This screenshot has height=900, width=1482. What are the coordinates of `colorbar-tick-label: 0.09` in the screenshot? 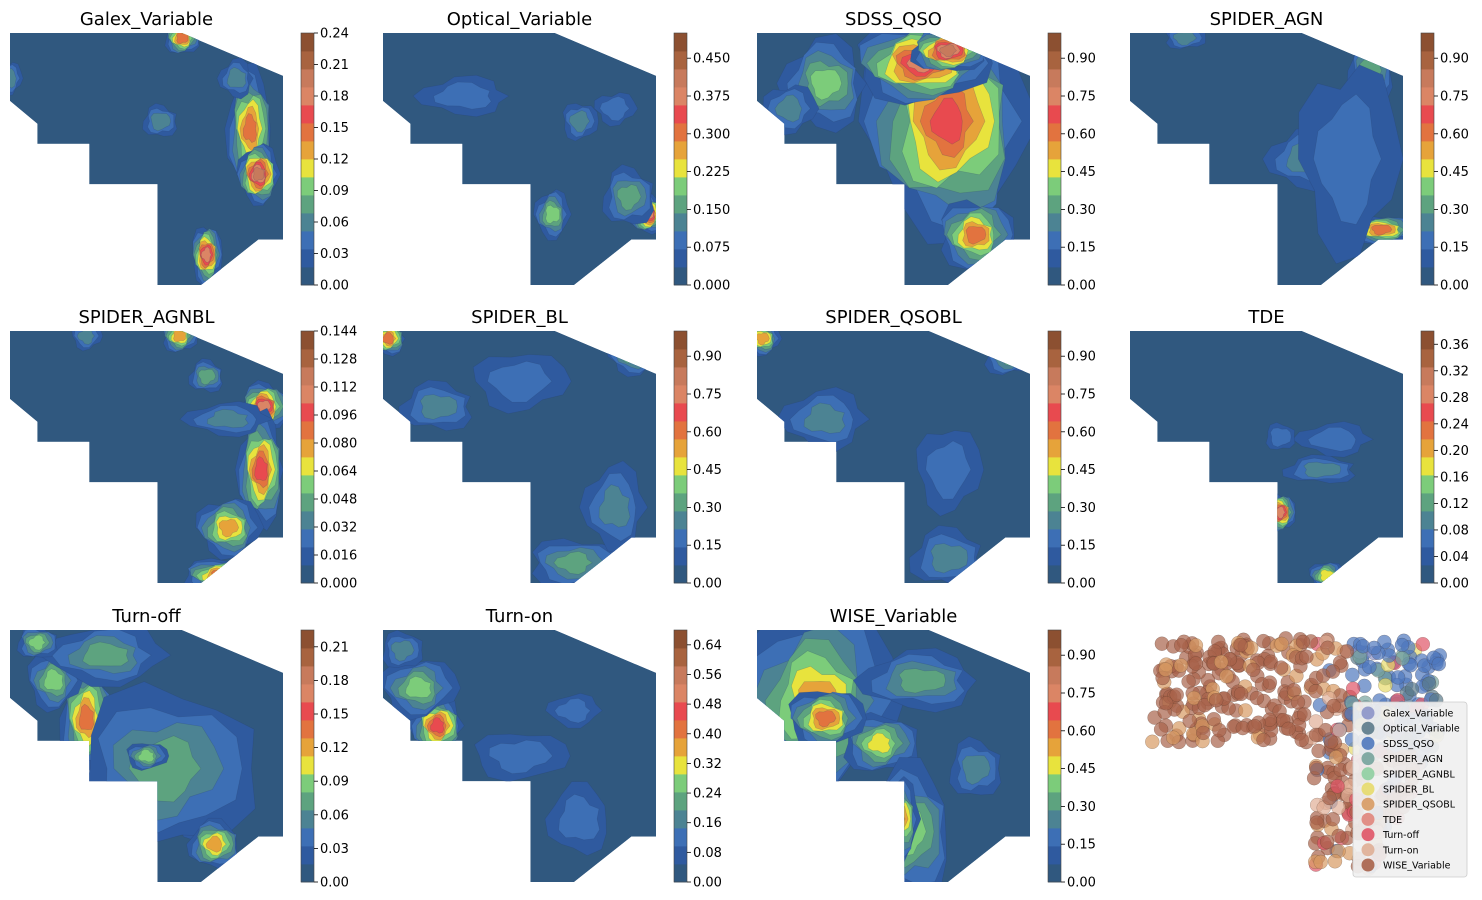 It's located at (334, 782).